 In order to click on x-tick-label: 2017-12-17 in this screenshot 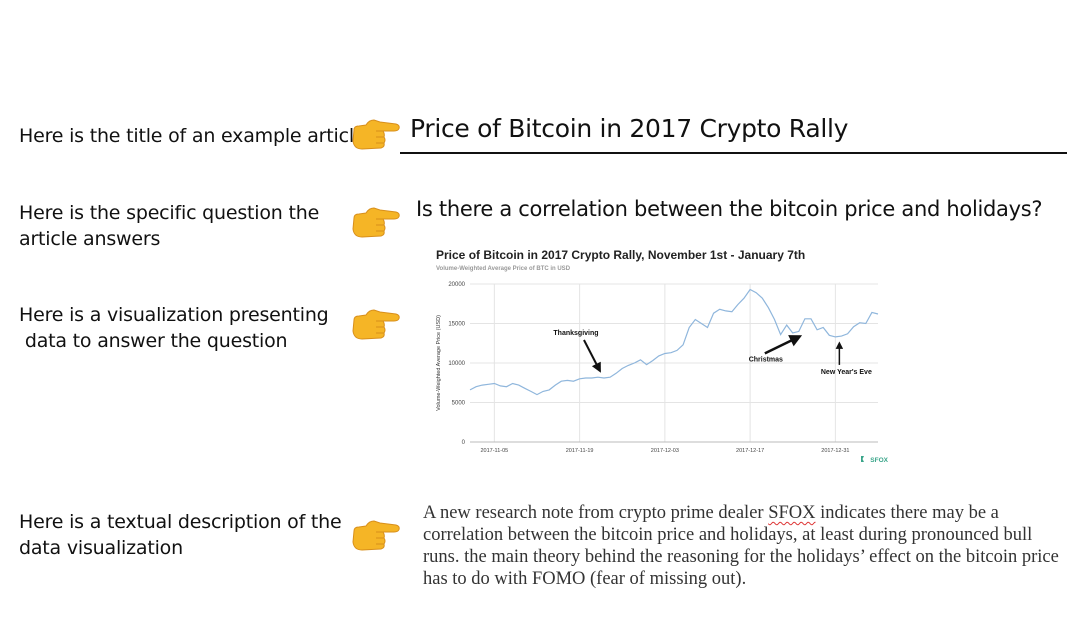, I will do `click(750, 451)`.